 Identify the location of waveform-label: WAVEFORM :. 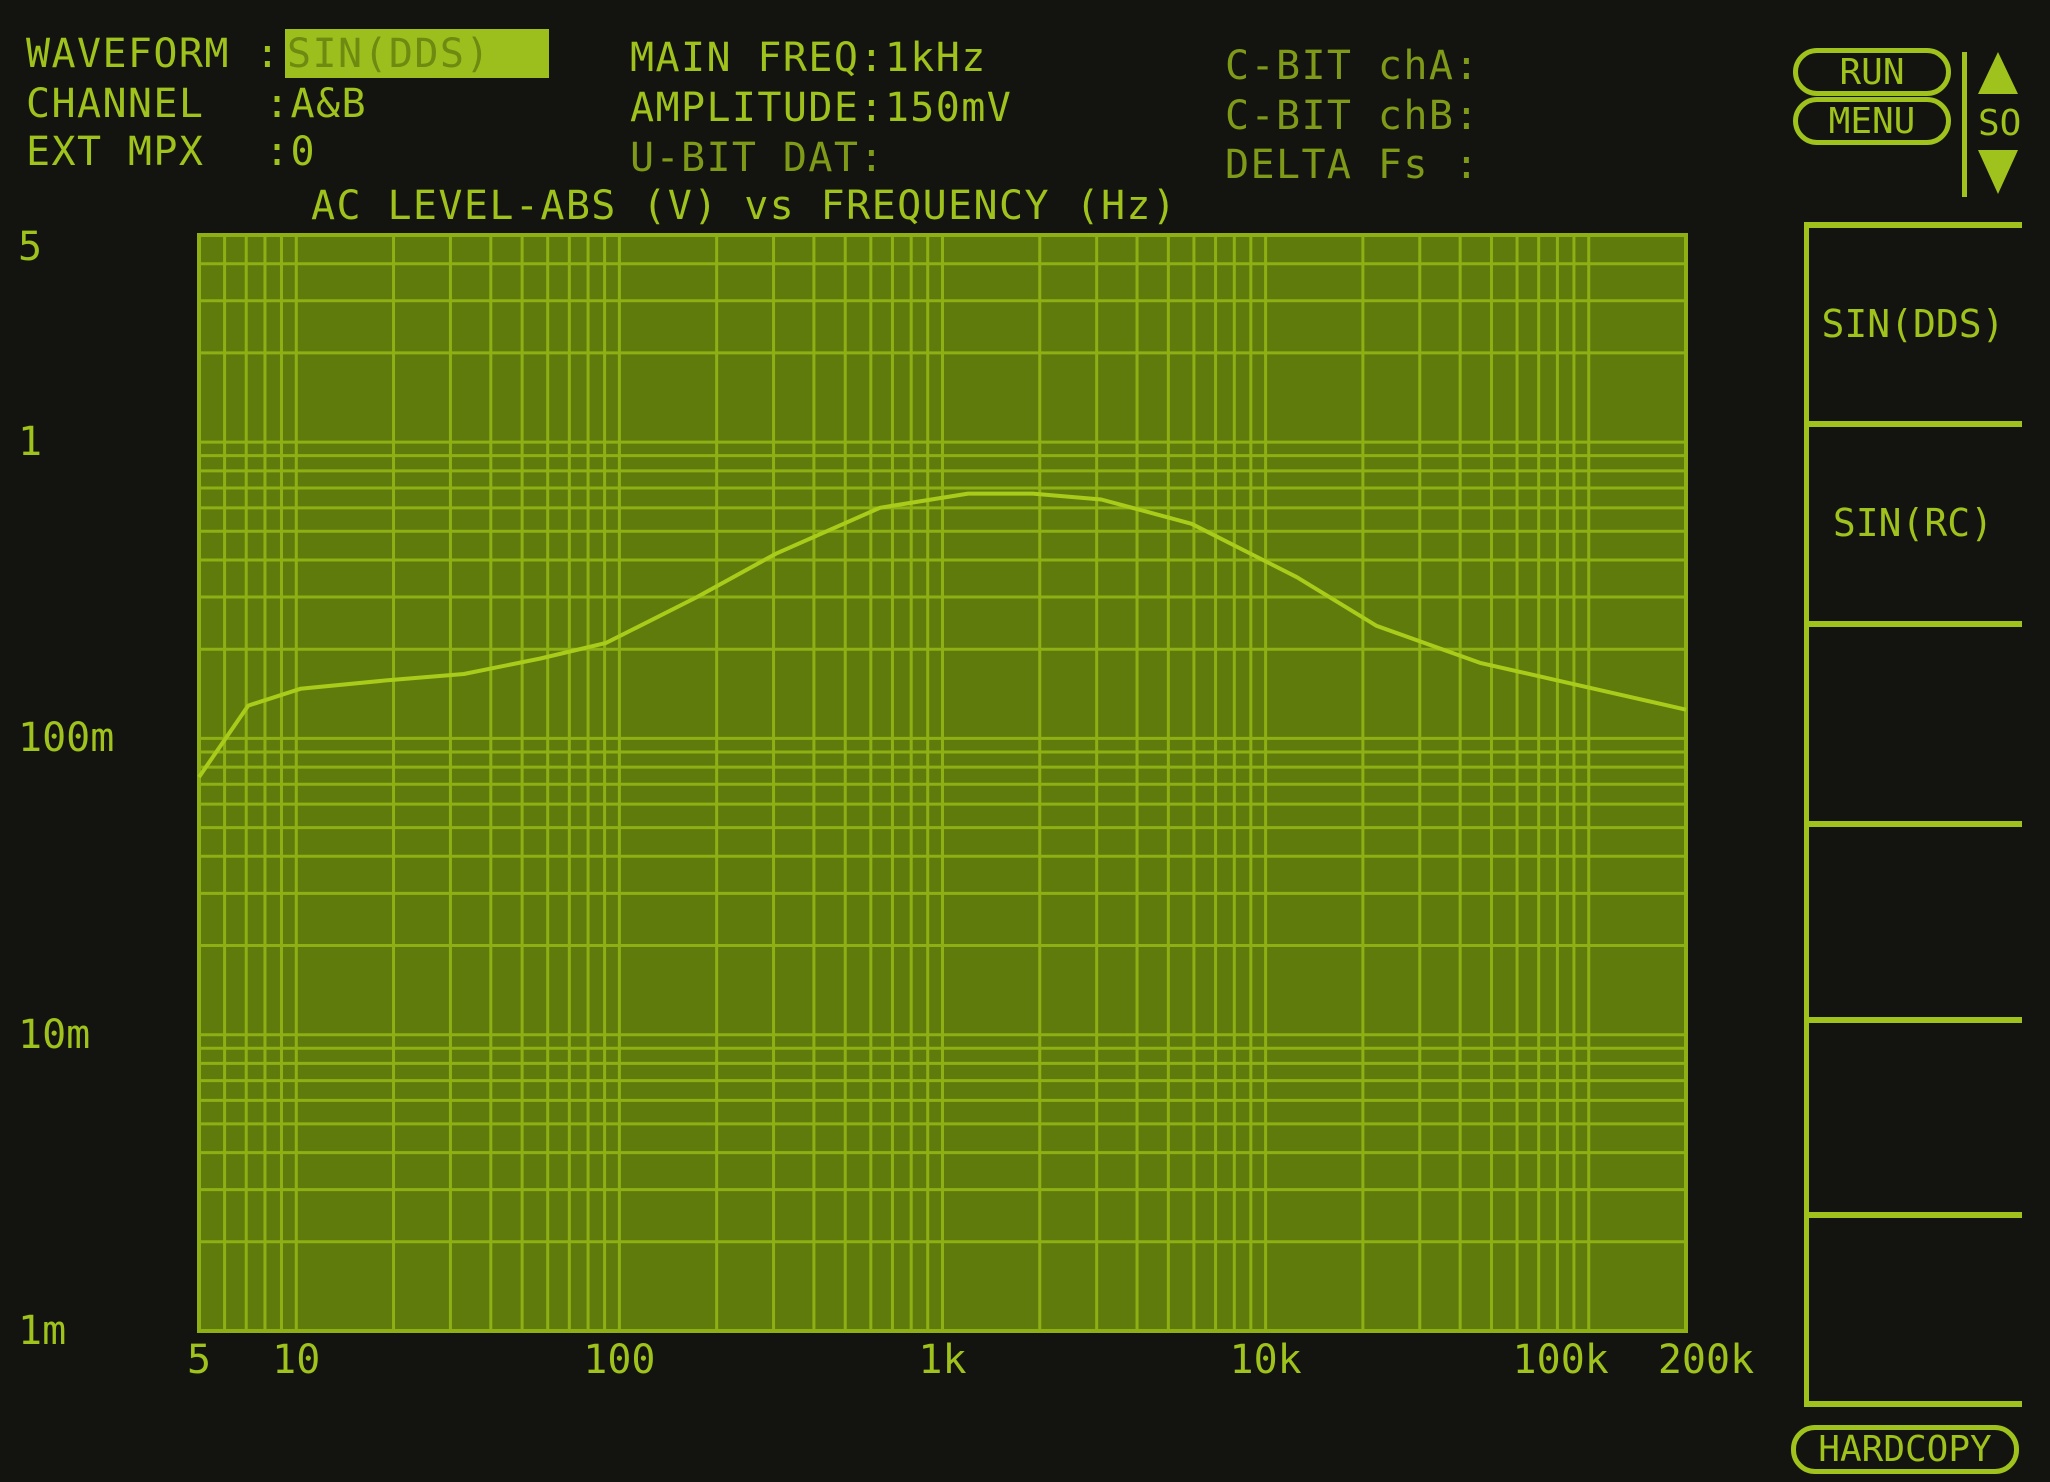
(153, 54).